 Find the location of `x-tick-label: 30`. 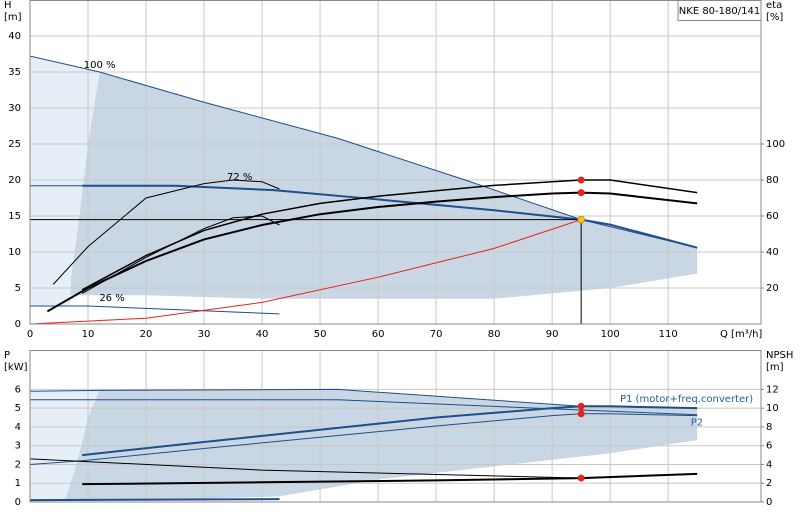

x-tick-label: 30 is located at coordinates (204, 334).